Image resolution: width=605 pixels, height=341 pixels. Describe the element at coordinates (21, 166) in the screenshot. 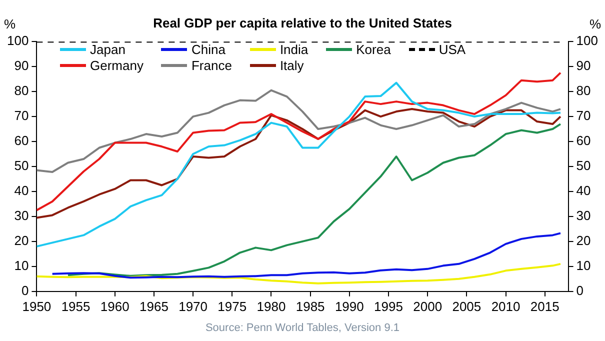

I see `y-tick-label: 50` at that location.